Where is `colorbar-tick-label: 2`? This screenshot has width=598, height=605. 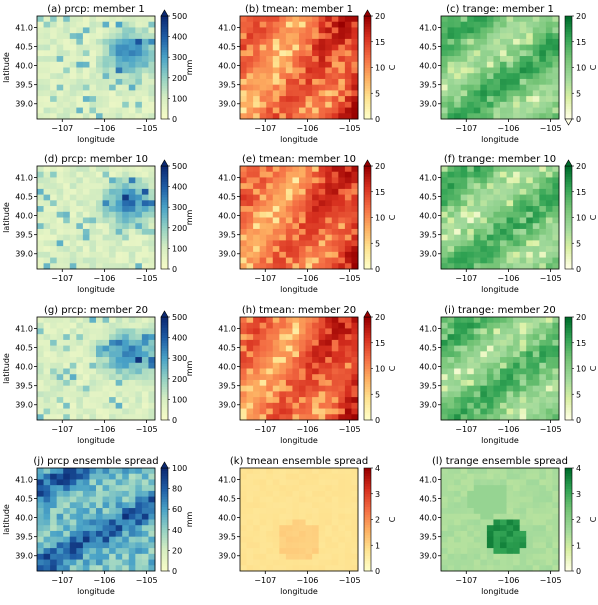
colorbar-tick-label: 2 is located at coordinates (377, 520).